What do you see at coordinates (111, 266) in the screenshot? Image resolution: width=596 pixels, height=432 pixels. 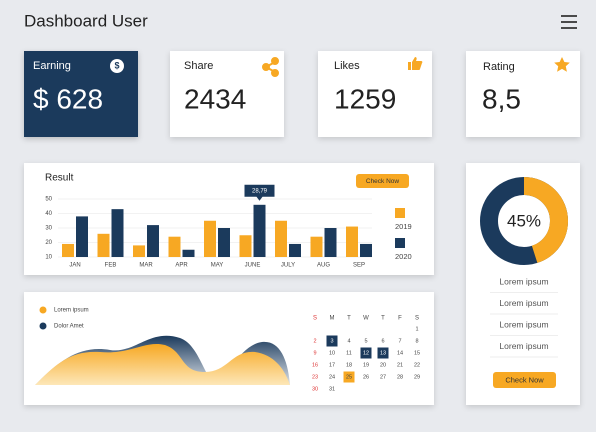 I see `x-tick-label: FEB` at bounding box center [111, 266].